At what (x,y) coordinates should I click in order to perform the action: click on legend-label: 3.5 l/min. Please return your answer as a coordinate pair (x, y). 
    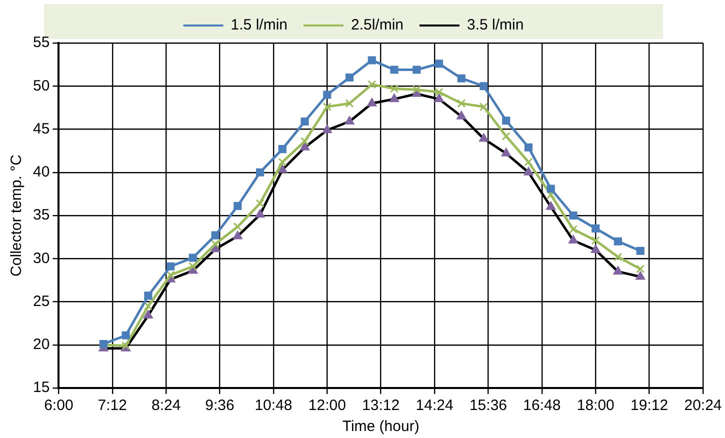
    Looking at the image, I should click on (495, 25).